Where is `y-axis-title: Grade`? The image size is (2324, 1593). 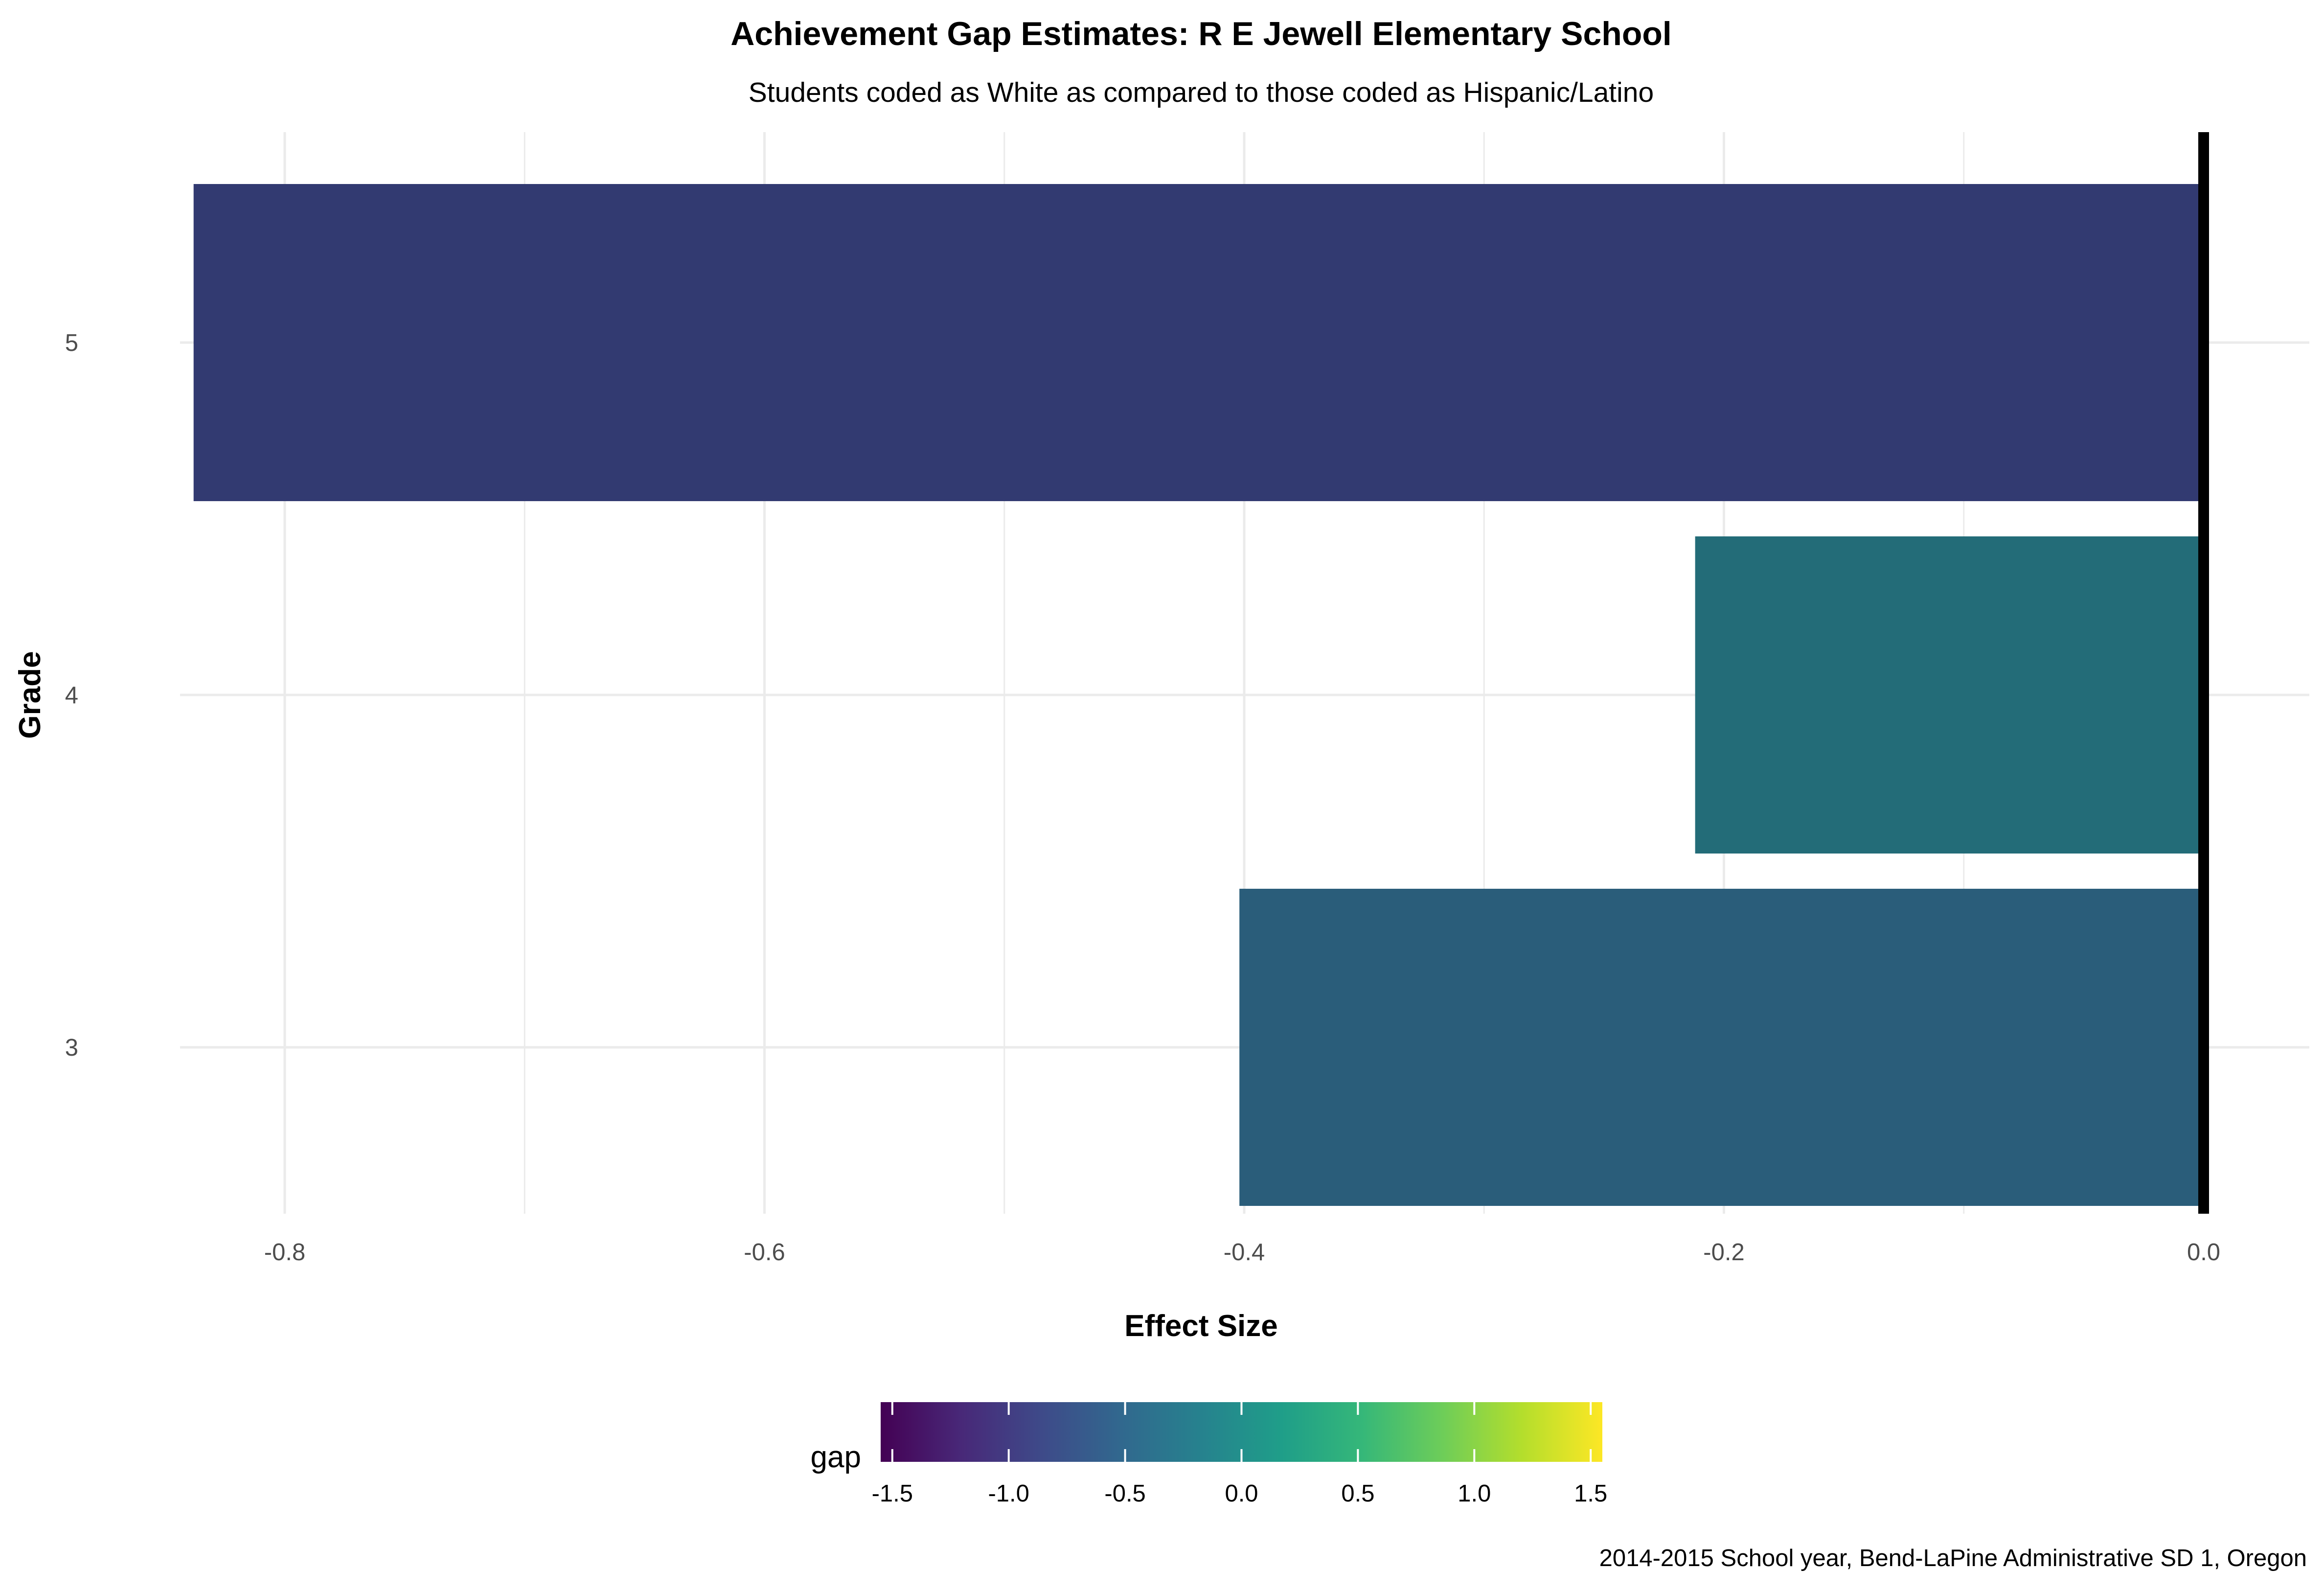
y-axis-title: Grade is located at coordinates (30, 695).